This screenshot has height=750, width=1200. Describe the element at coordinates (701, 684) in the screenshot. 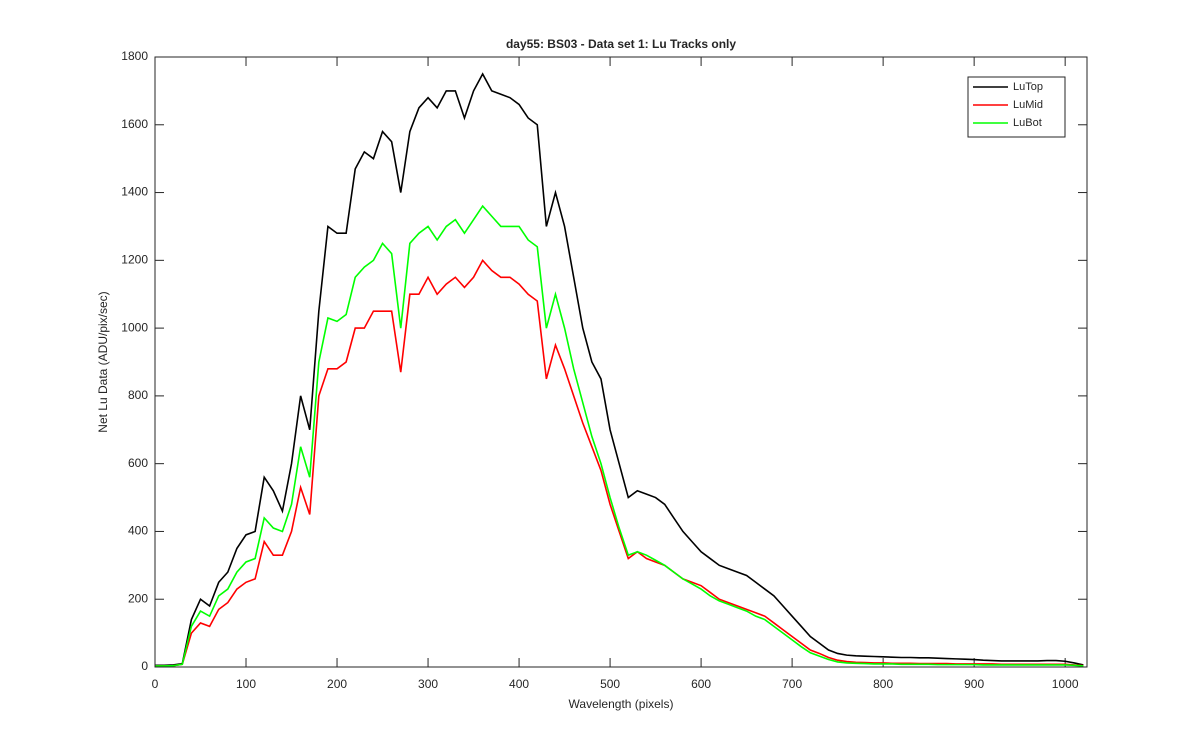

I see `x-tick-label: 600` at that location.